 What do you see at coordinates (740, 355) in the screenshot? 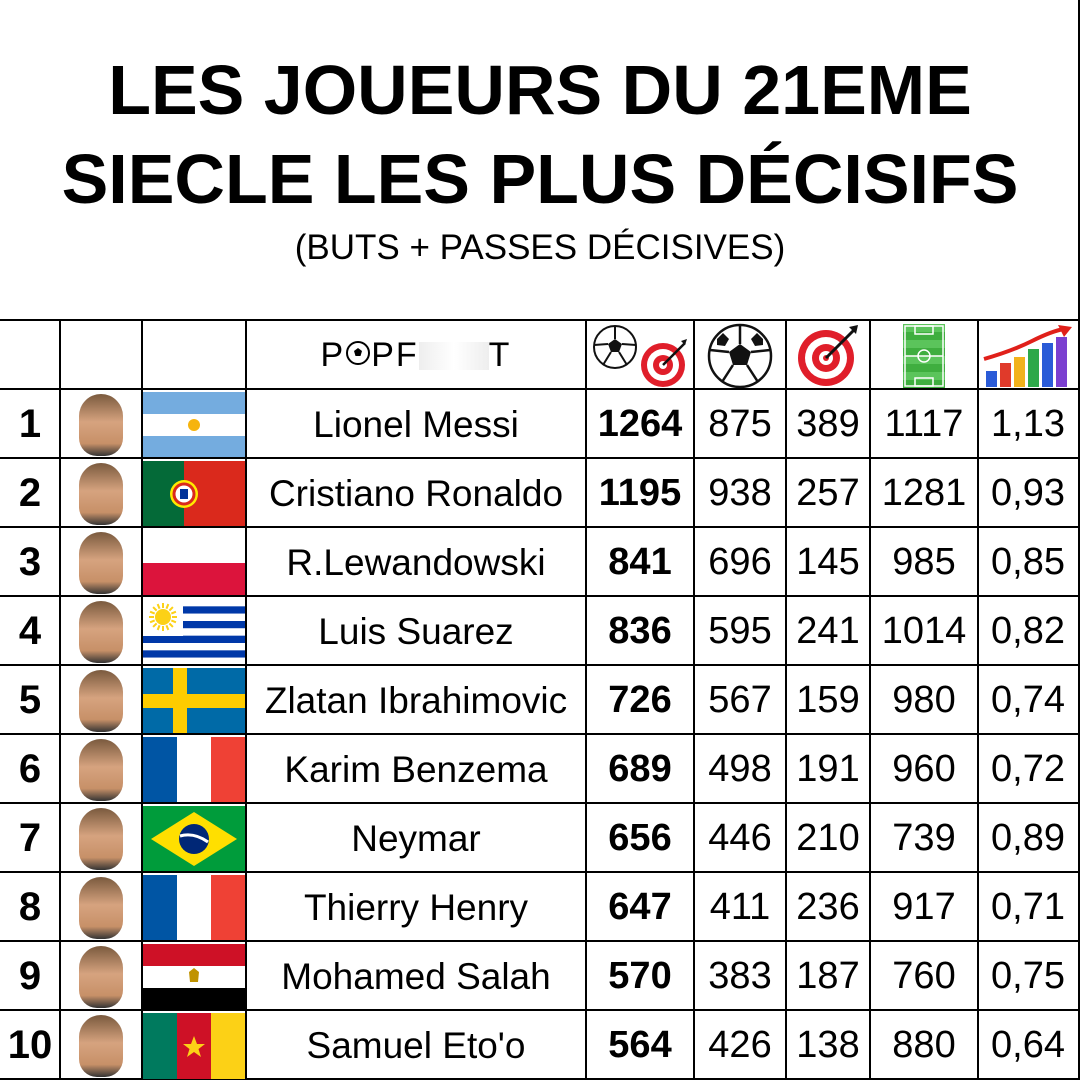
I see `soccer-ball-icon` at bounding box center [740, 355].